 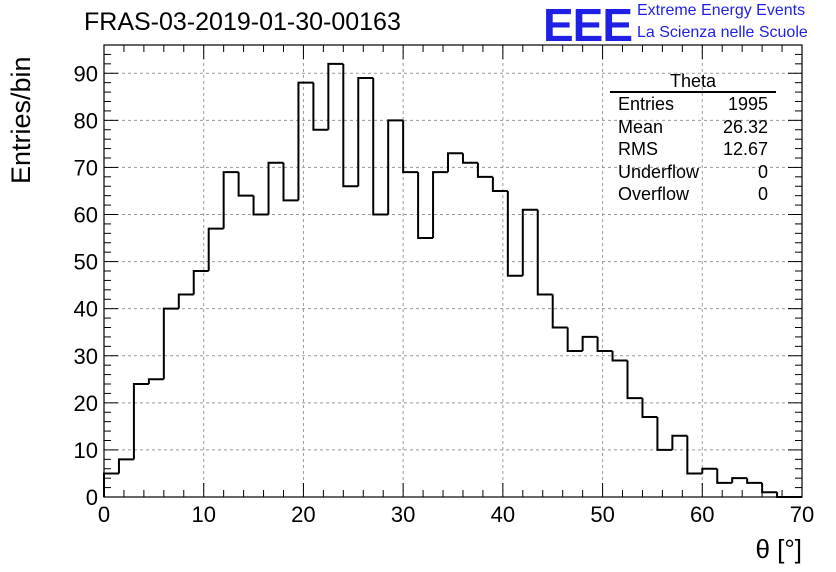 I want to click on y-tick-label: 80, so click(x=86, y=120).